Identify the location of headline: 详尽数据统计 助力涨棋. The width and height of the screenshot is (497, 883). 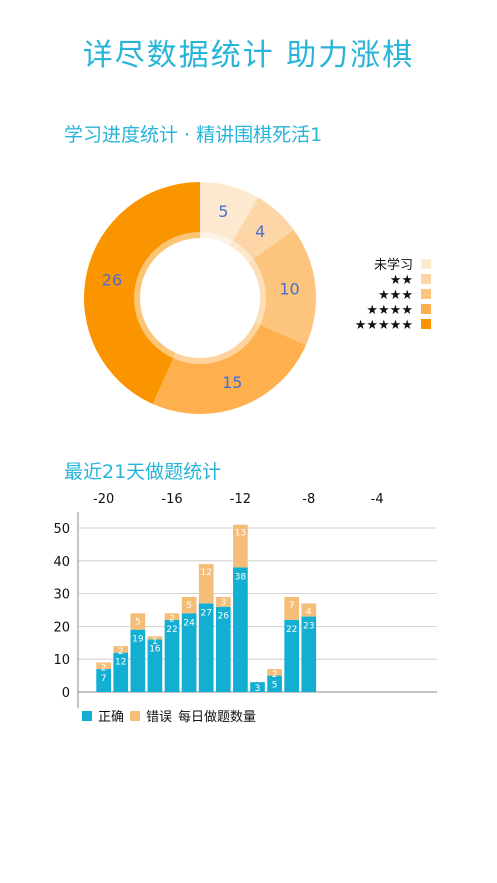
(248, 55).